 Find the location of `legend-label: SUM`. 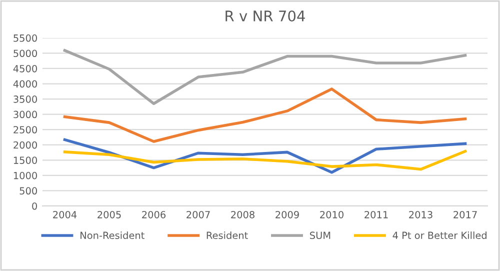

legend-label: SUM is located at coordinates (320, 236).